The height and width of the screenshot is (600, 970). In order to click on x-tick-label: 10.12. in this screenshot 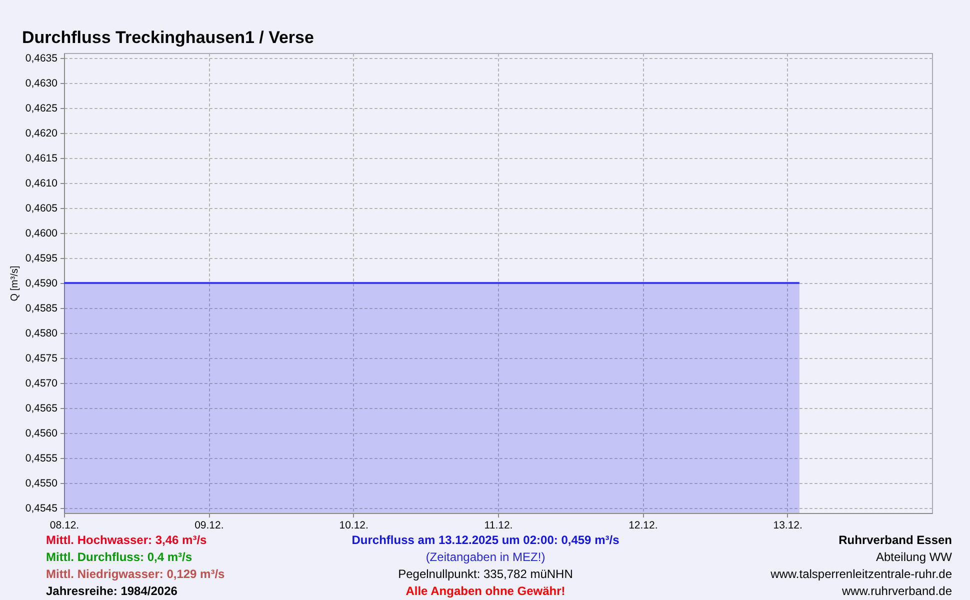, I will do `click(353, 526)`.